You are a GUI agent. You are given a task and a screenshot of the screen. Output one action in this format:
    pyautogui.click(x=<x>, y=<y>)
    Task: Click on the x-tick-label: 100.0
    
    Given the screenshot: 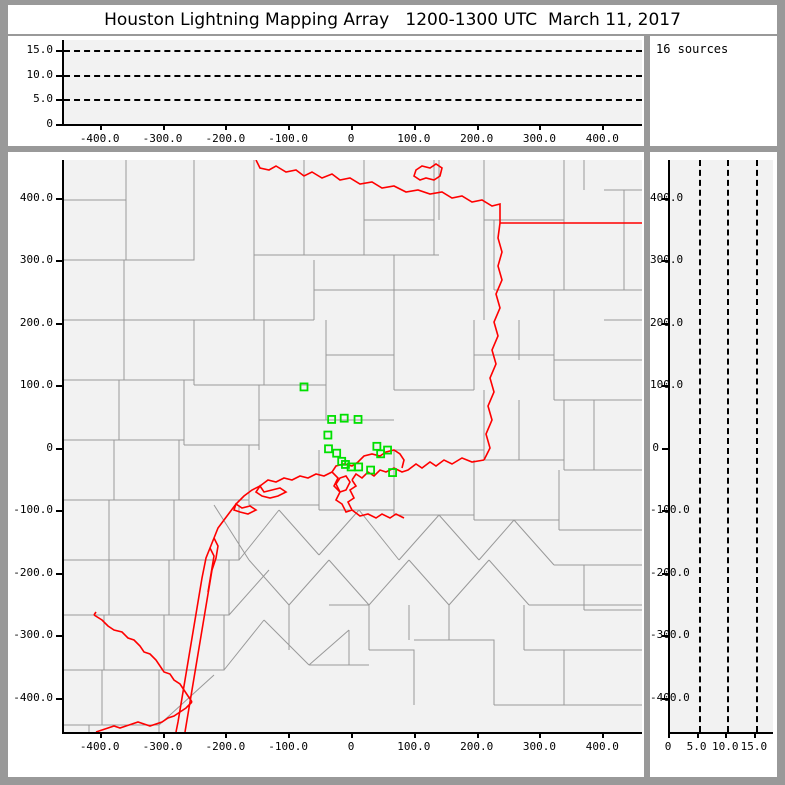 What is the action you would take?
    pyautogui.click(x=414, y=138)
    